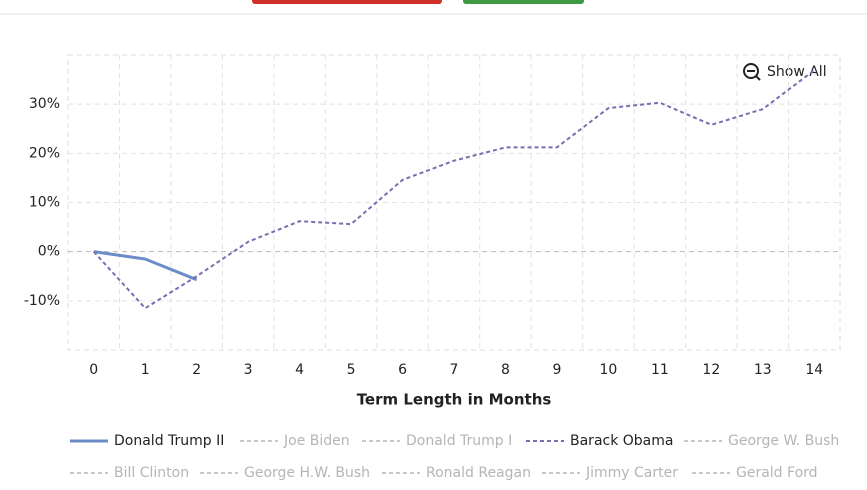 The image size is (867, 490). I want to click on x-tick-label: 7, so click(454, 370).